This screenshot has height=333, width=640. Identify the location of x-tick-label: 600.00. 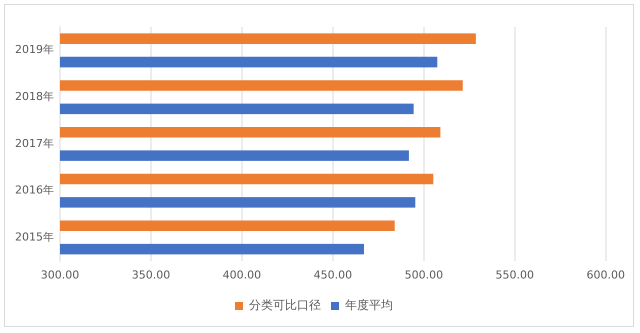
(606, 275).